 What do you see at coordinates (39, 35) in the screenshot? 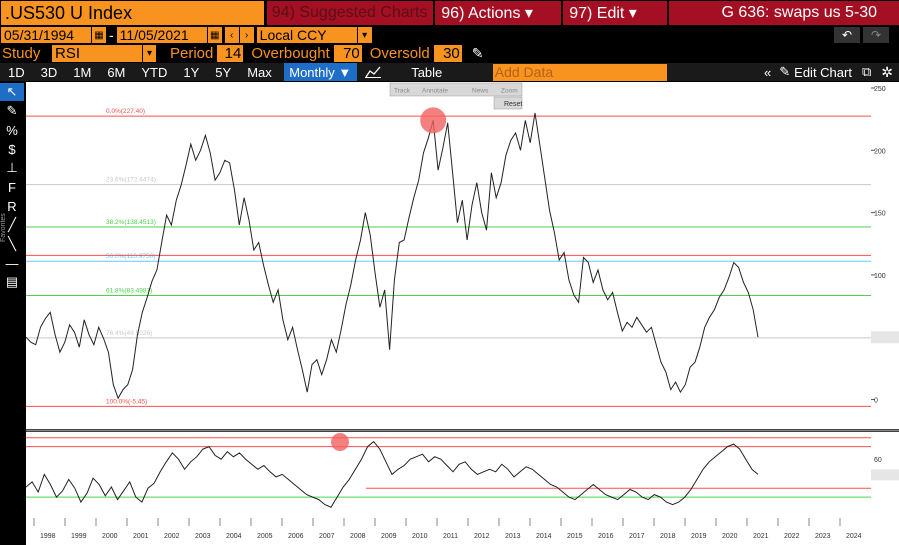
I see `start-date-text: 05/31/1994` at bounding box center [39, 35].